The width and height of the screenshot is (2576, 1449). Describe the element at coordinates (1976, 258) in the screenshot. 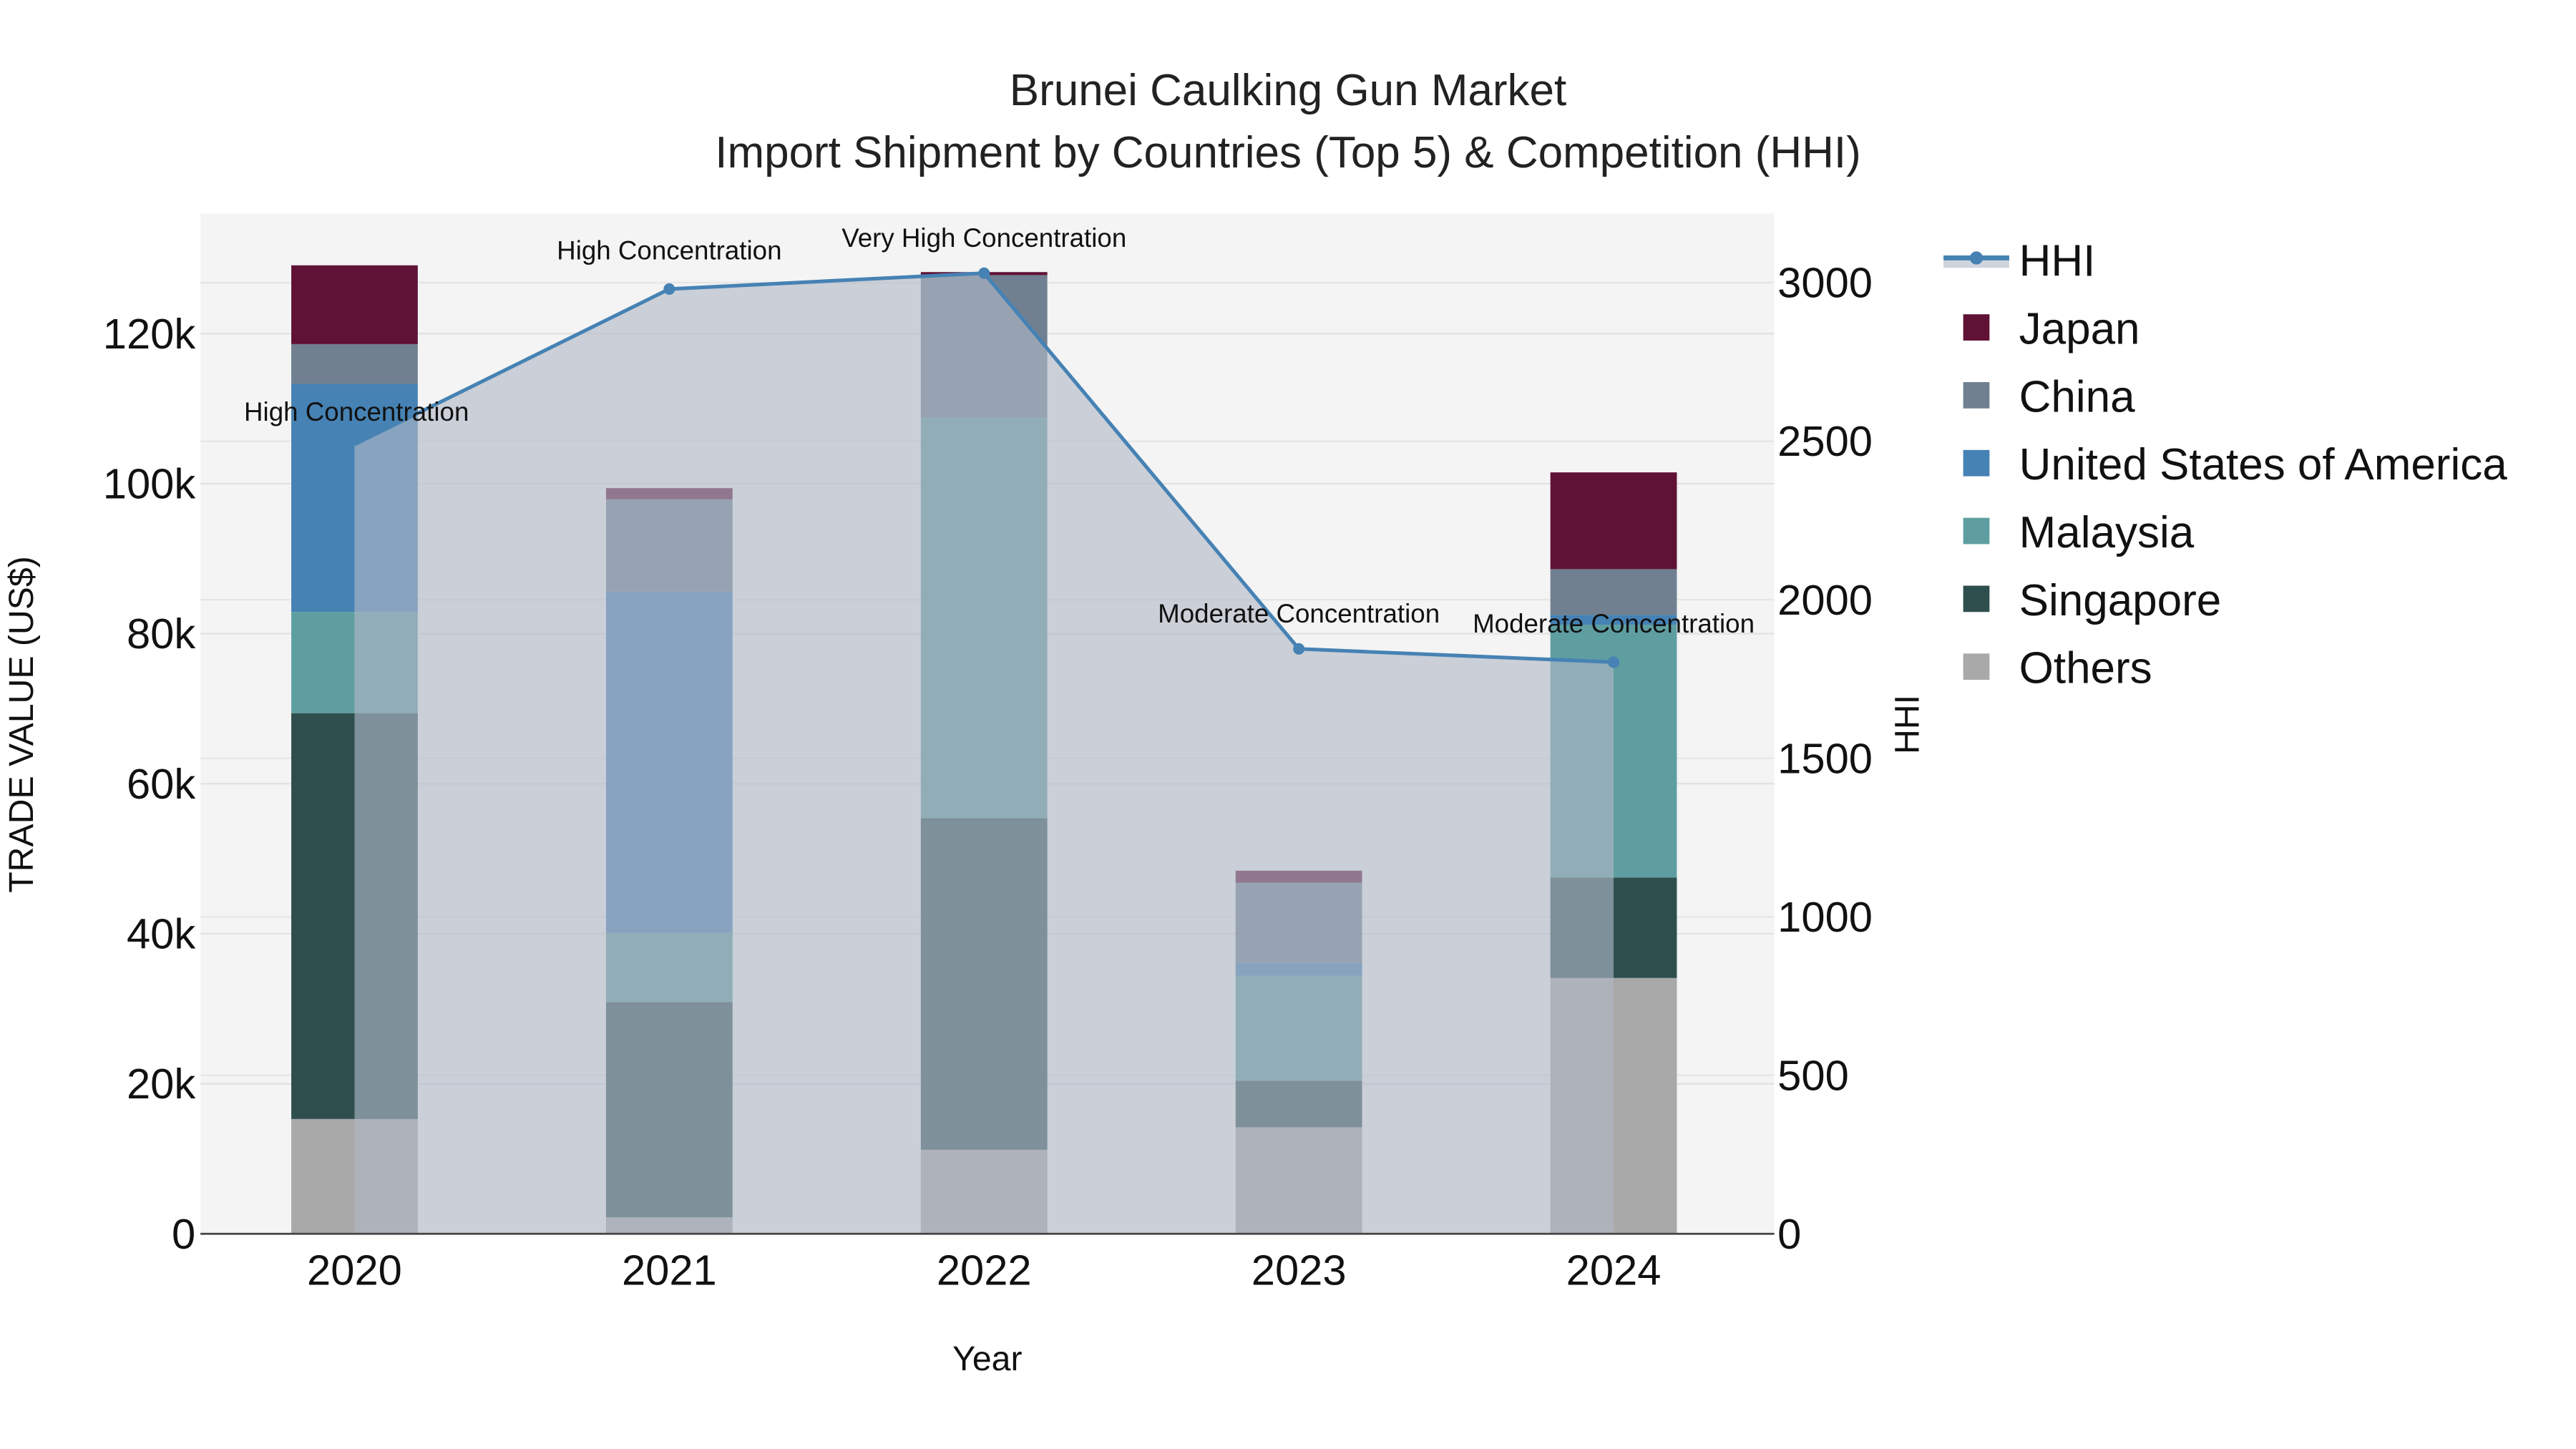

I see `legend-marker-icon` at that location.